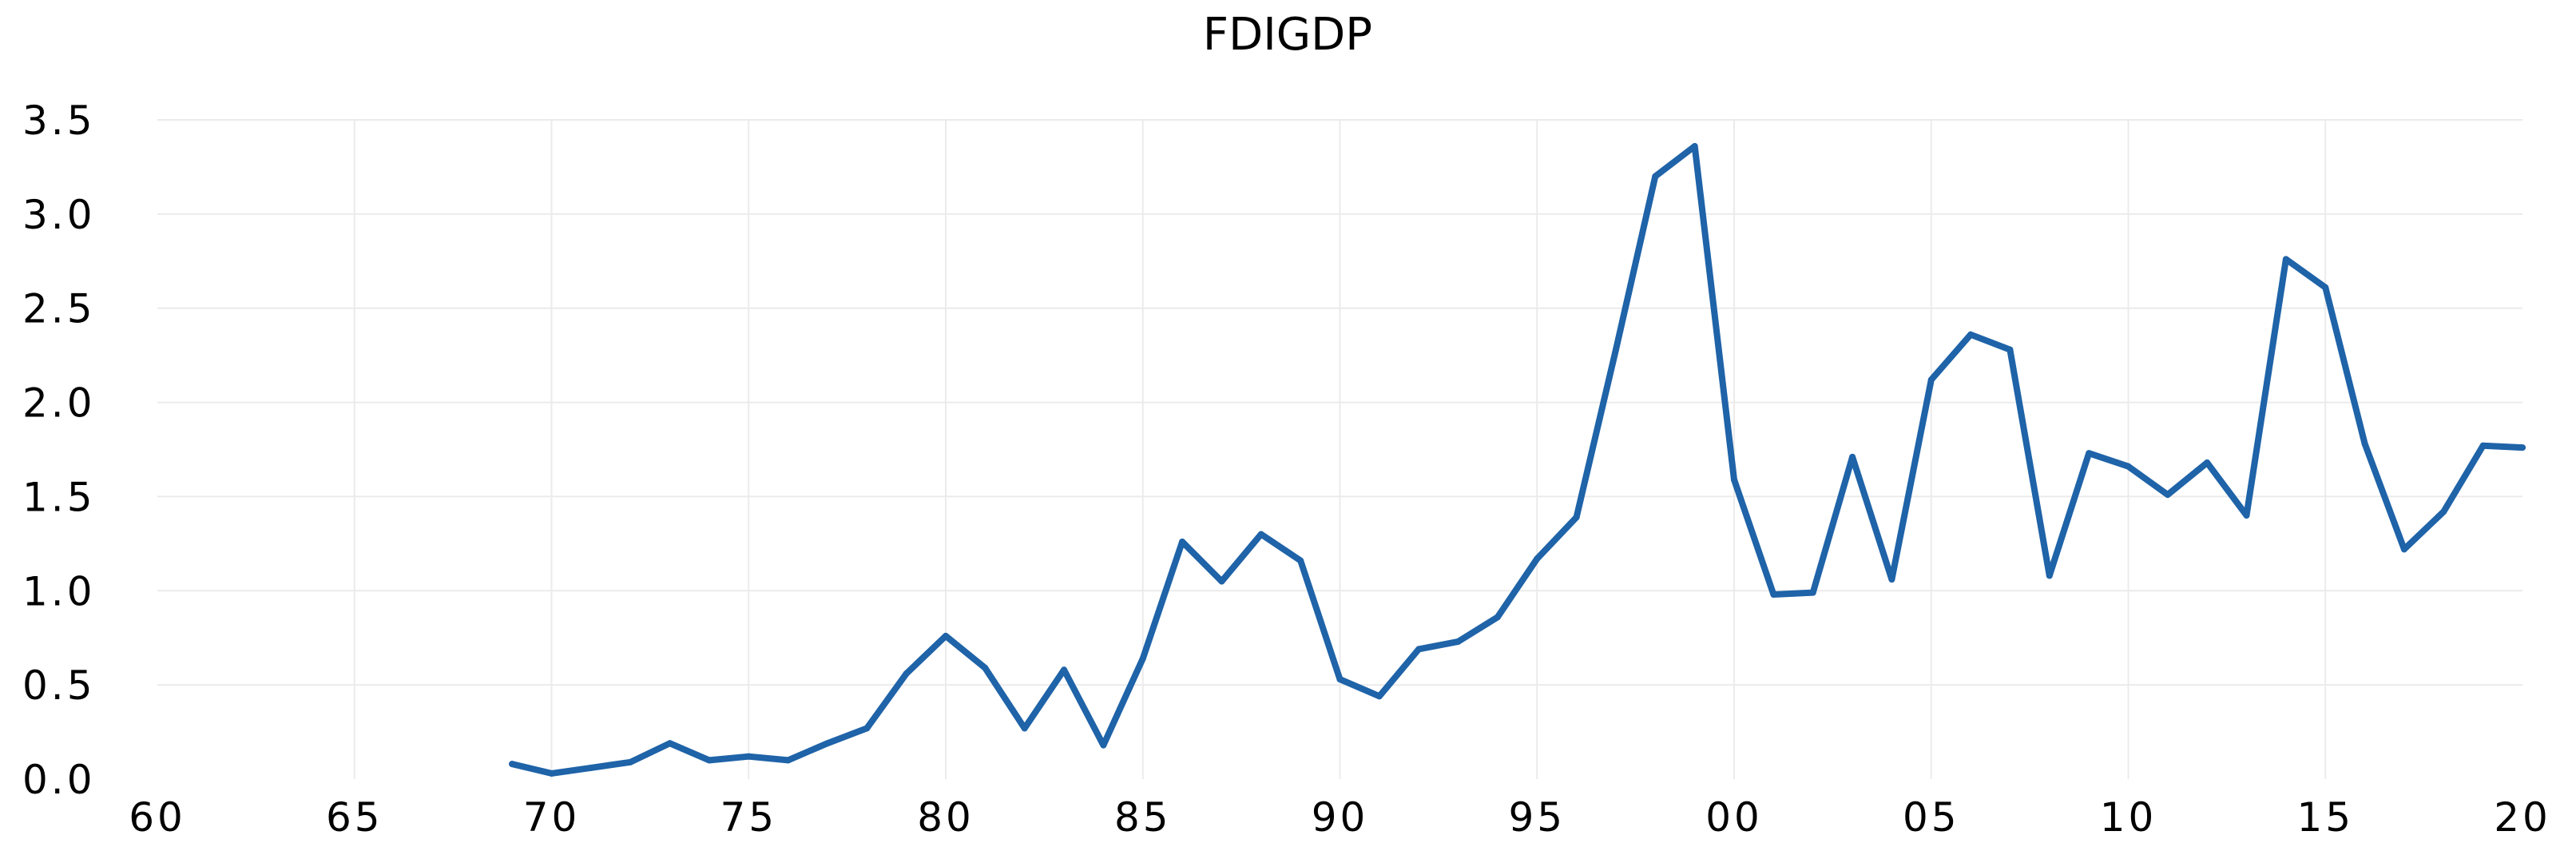 The width and height of the screenshot is (2576, 855). I want to click on x-tick-label: 65, so click(354, 817).